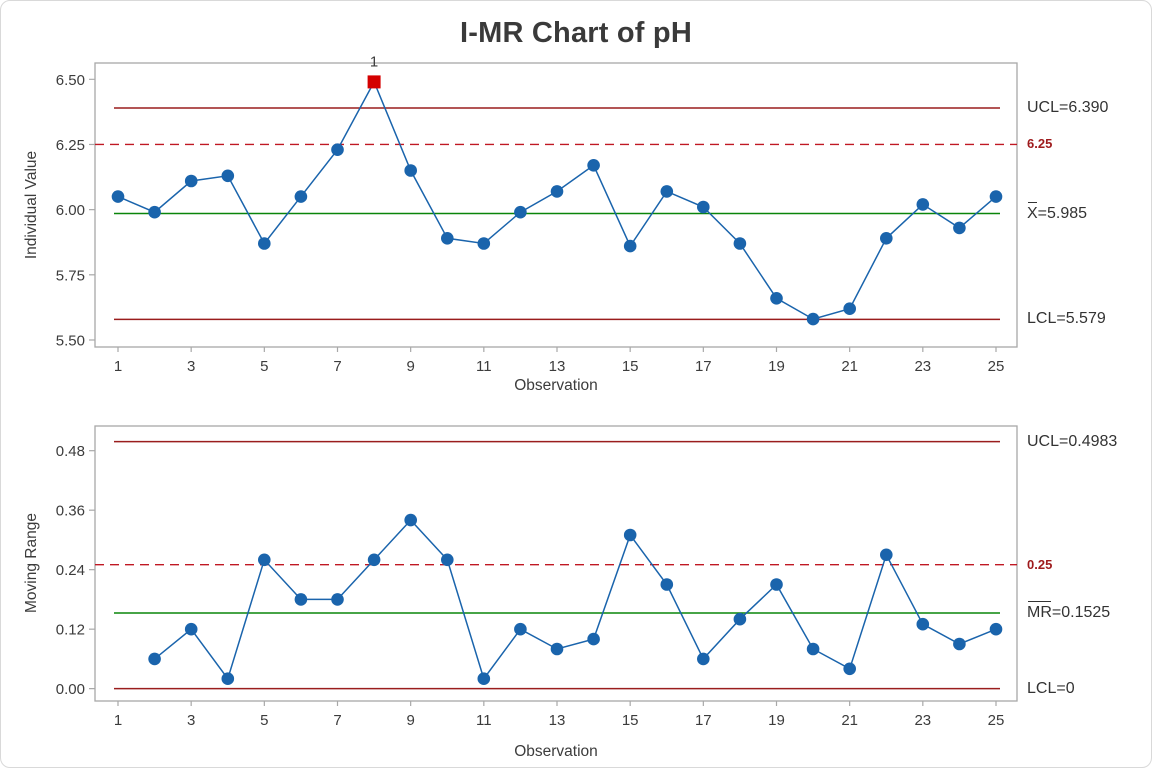  What do you see at coordinates (556, 751) in the screenshot?
I see `x-axis-title-observation-bottom: Observation` at bounding box center [556, 751].